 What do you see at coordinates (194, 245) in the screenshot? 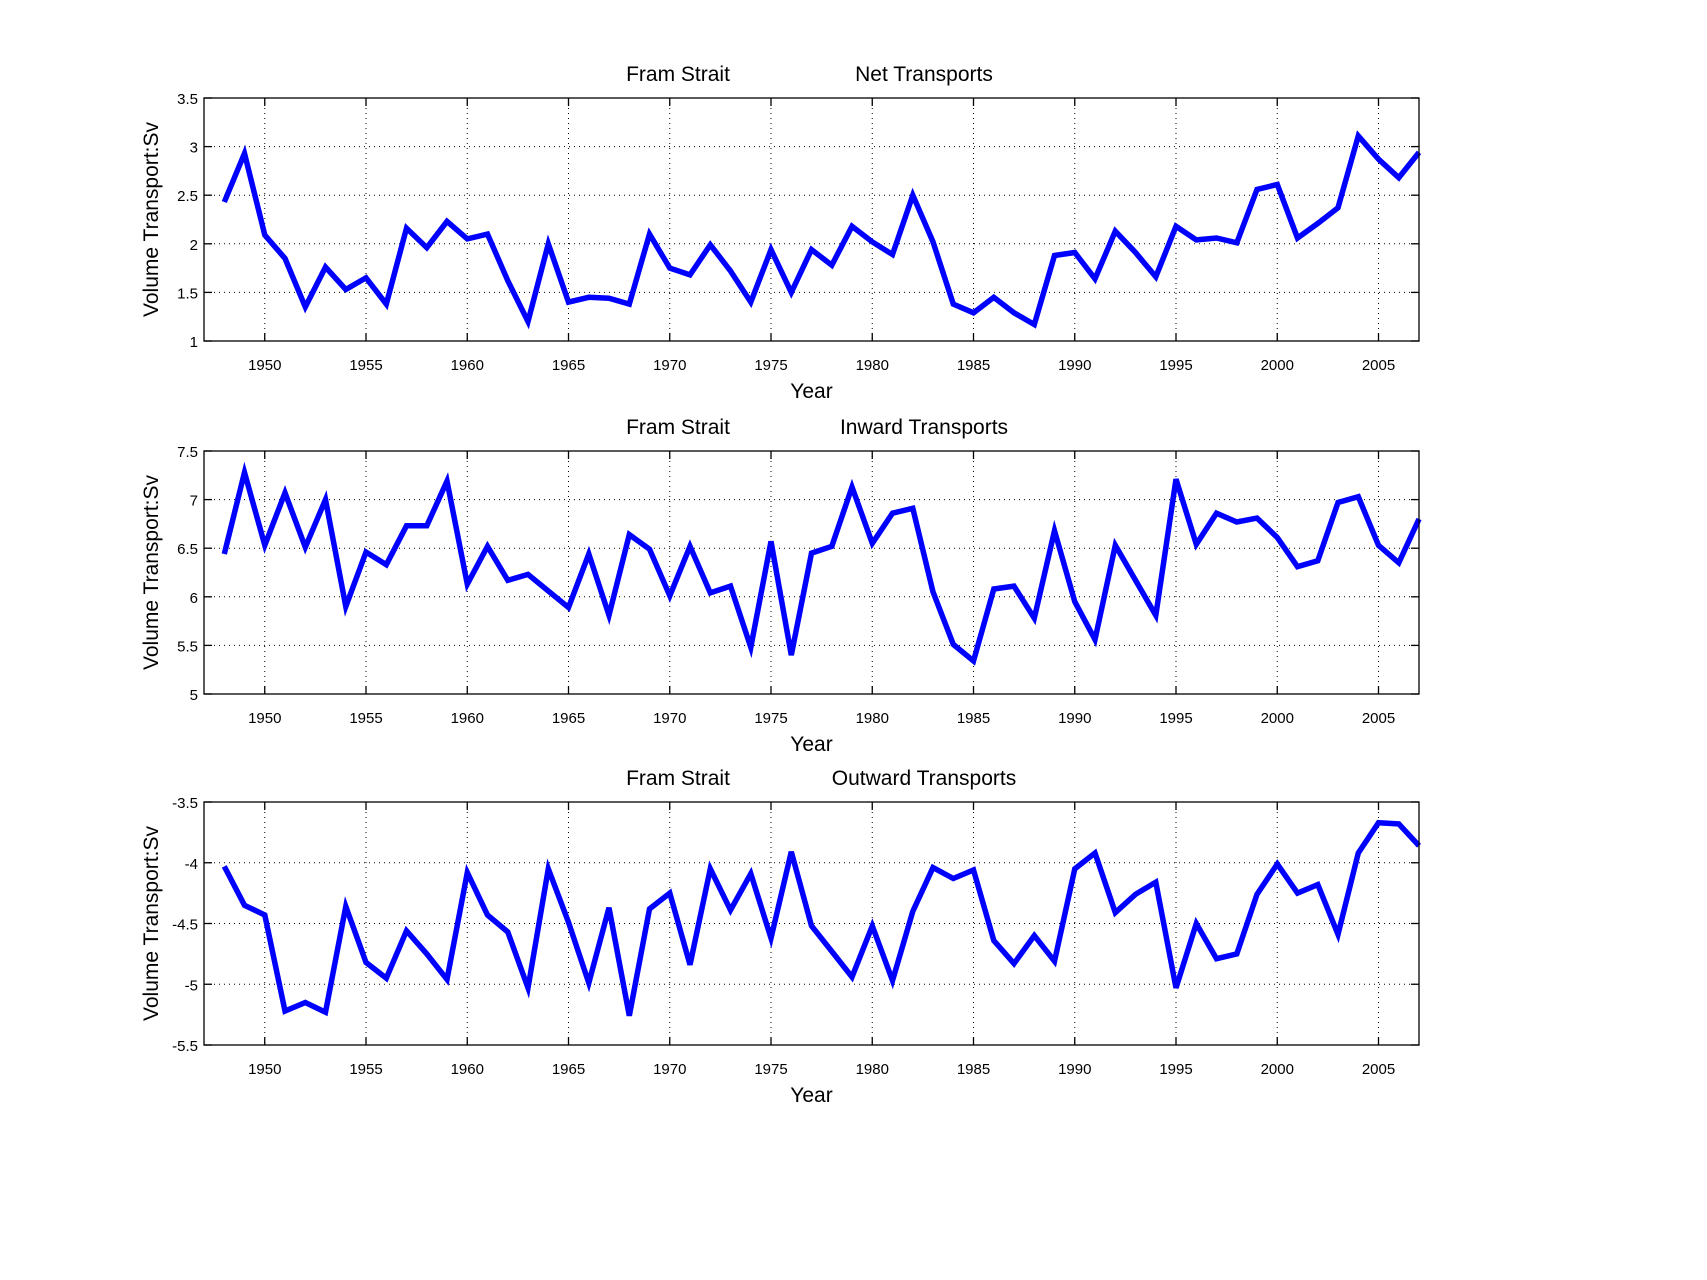
I see `y-tick-label: 2` at bounding box center [194, 245].